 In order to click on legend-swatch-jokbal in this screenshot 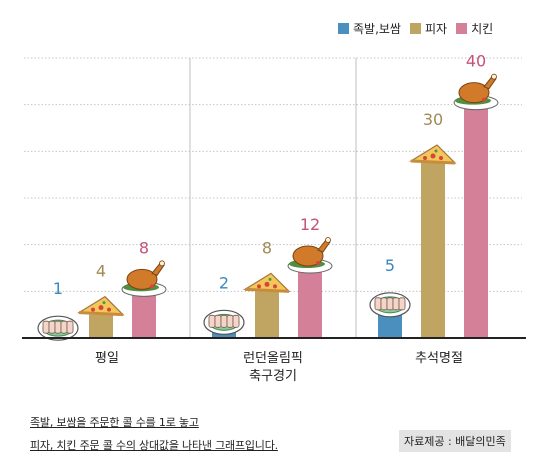, I will do `click(343, 28)`.